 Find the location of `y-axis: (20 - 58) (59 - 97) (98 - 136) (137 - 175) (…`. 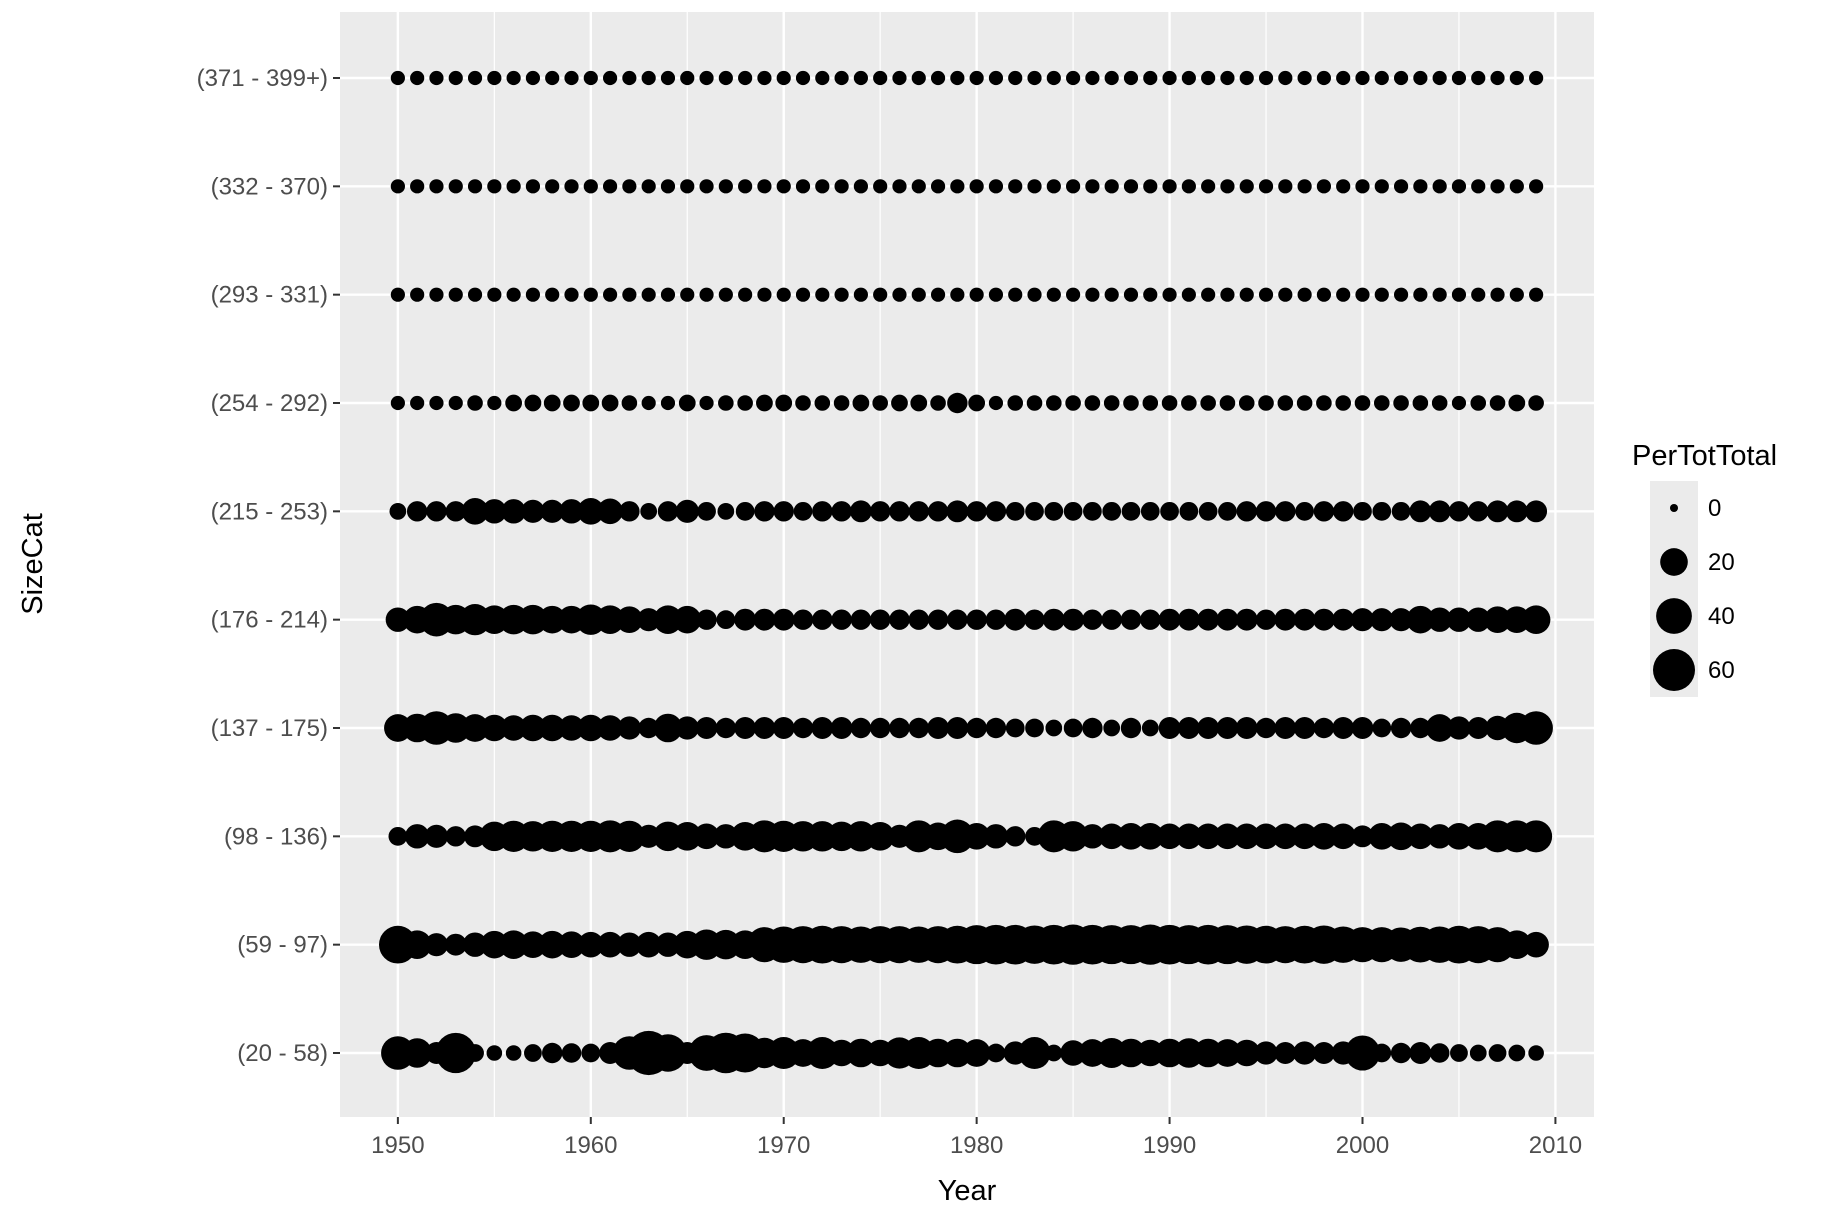

y-axis: (20 - 58) (59 - 97) (98 - 136) (137 - 175) (… is located at coordinates (268, 566).